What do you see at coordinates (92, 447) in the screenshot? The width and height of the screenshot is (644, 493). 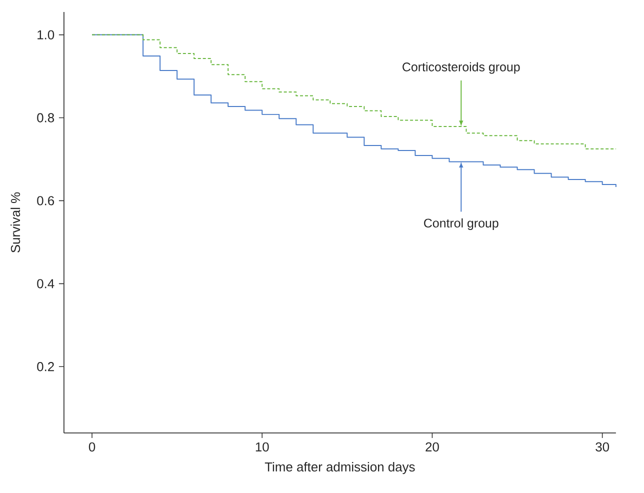 I see `x-tick-label: 0` at bounding box center [92, 447].